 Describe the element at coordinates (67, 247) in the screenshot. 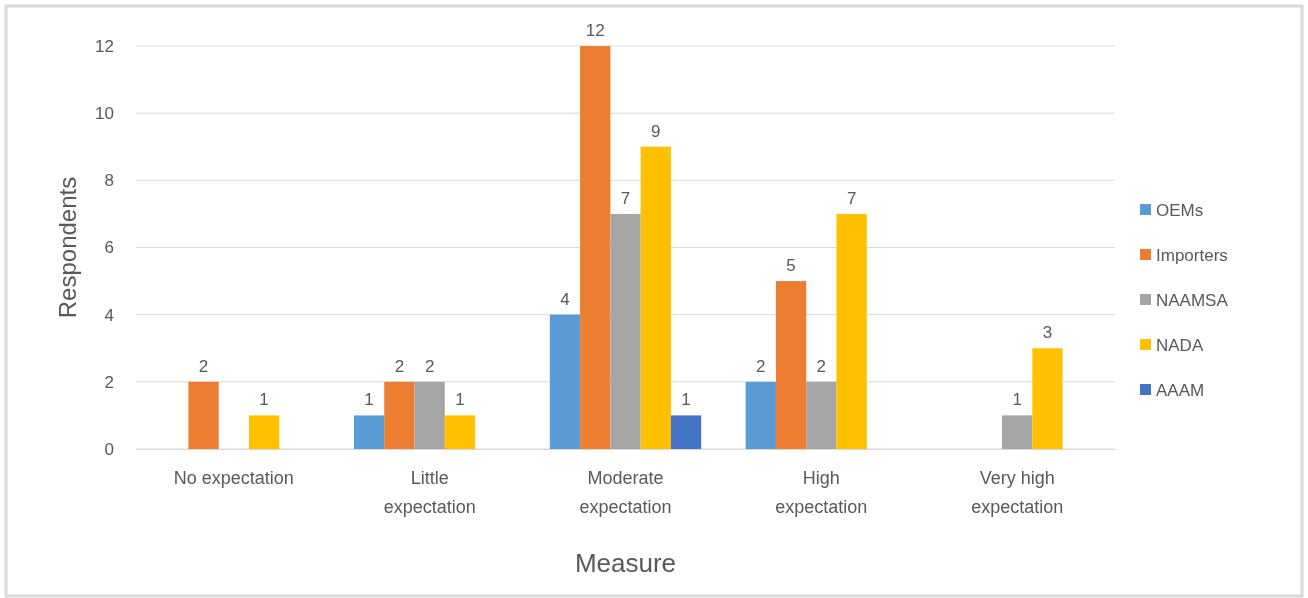

I see `y-axis-title: Respondents` at that location.